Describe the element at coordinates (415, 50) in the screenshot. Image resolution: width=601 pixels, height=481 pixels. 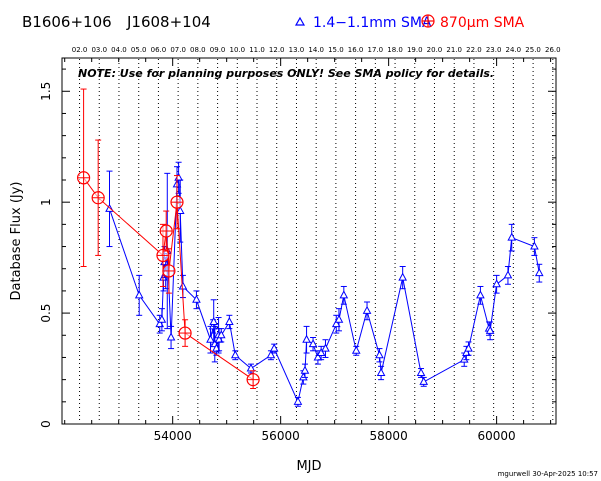
I see `year-label: 19.0` at that location.